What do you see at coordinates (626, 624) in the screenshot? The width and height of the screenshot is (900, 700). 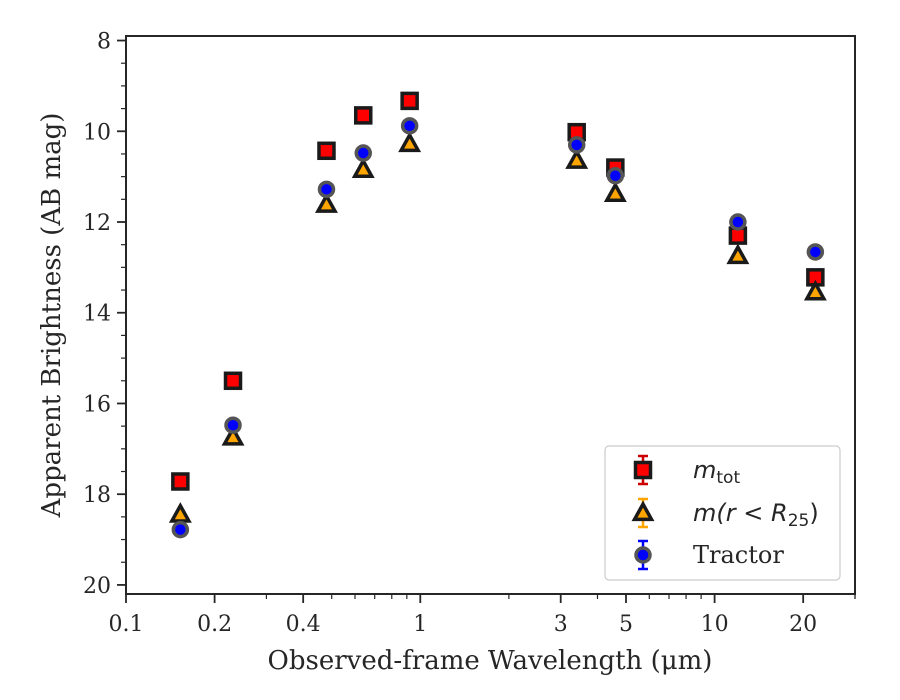 I see `x-tick-label: 5` at bounding box center [626, 624].